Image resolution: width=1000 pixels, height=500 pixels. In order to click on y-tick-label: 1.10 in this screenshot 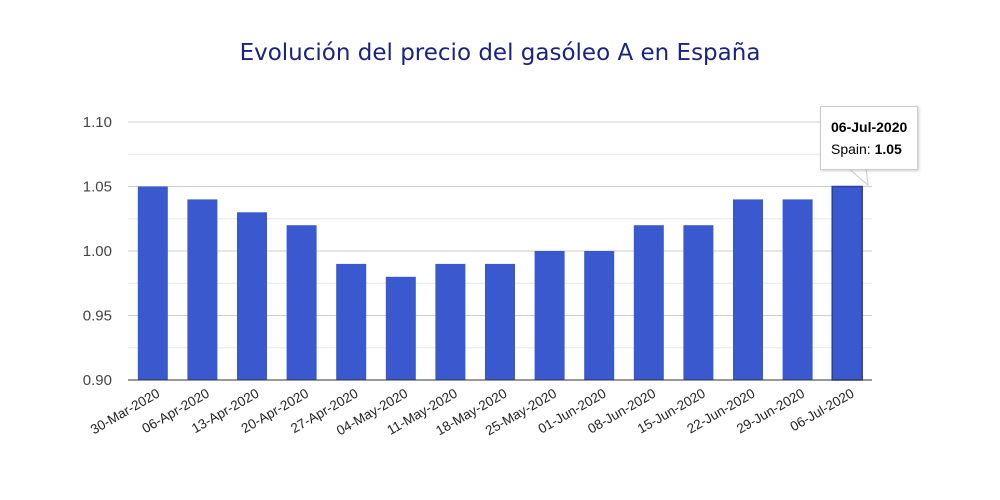, I will do `click(97, 122)`.